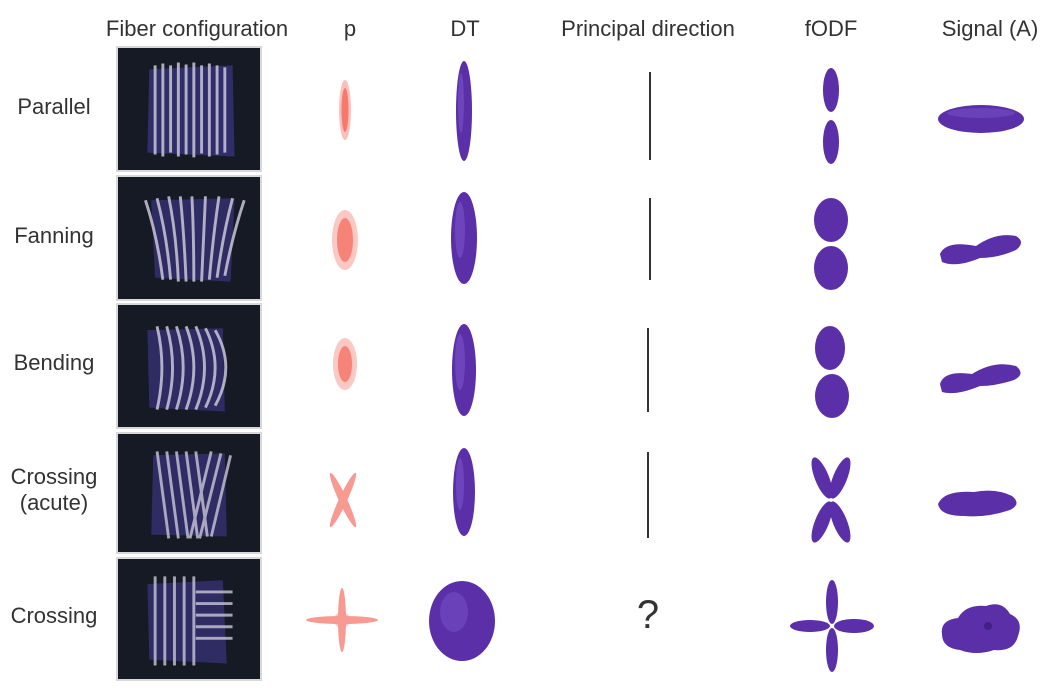 This screenshot has width=1052, height=688. Describe the element at coordinates (831, 28) in the screenshot. I see `header-fodf: fODF` at that location.